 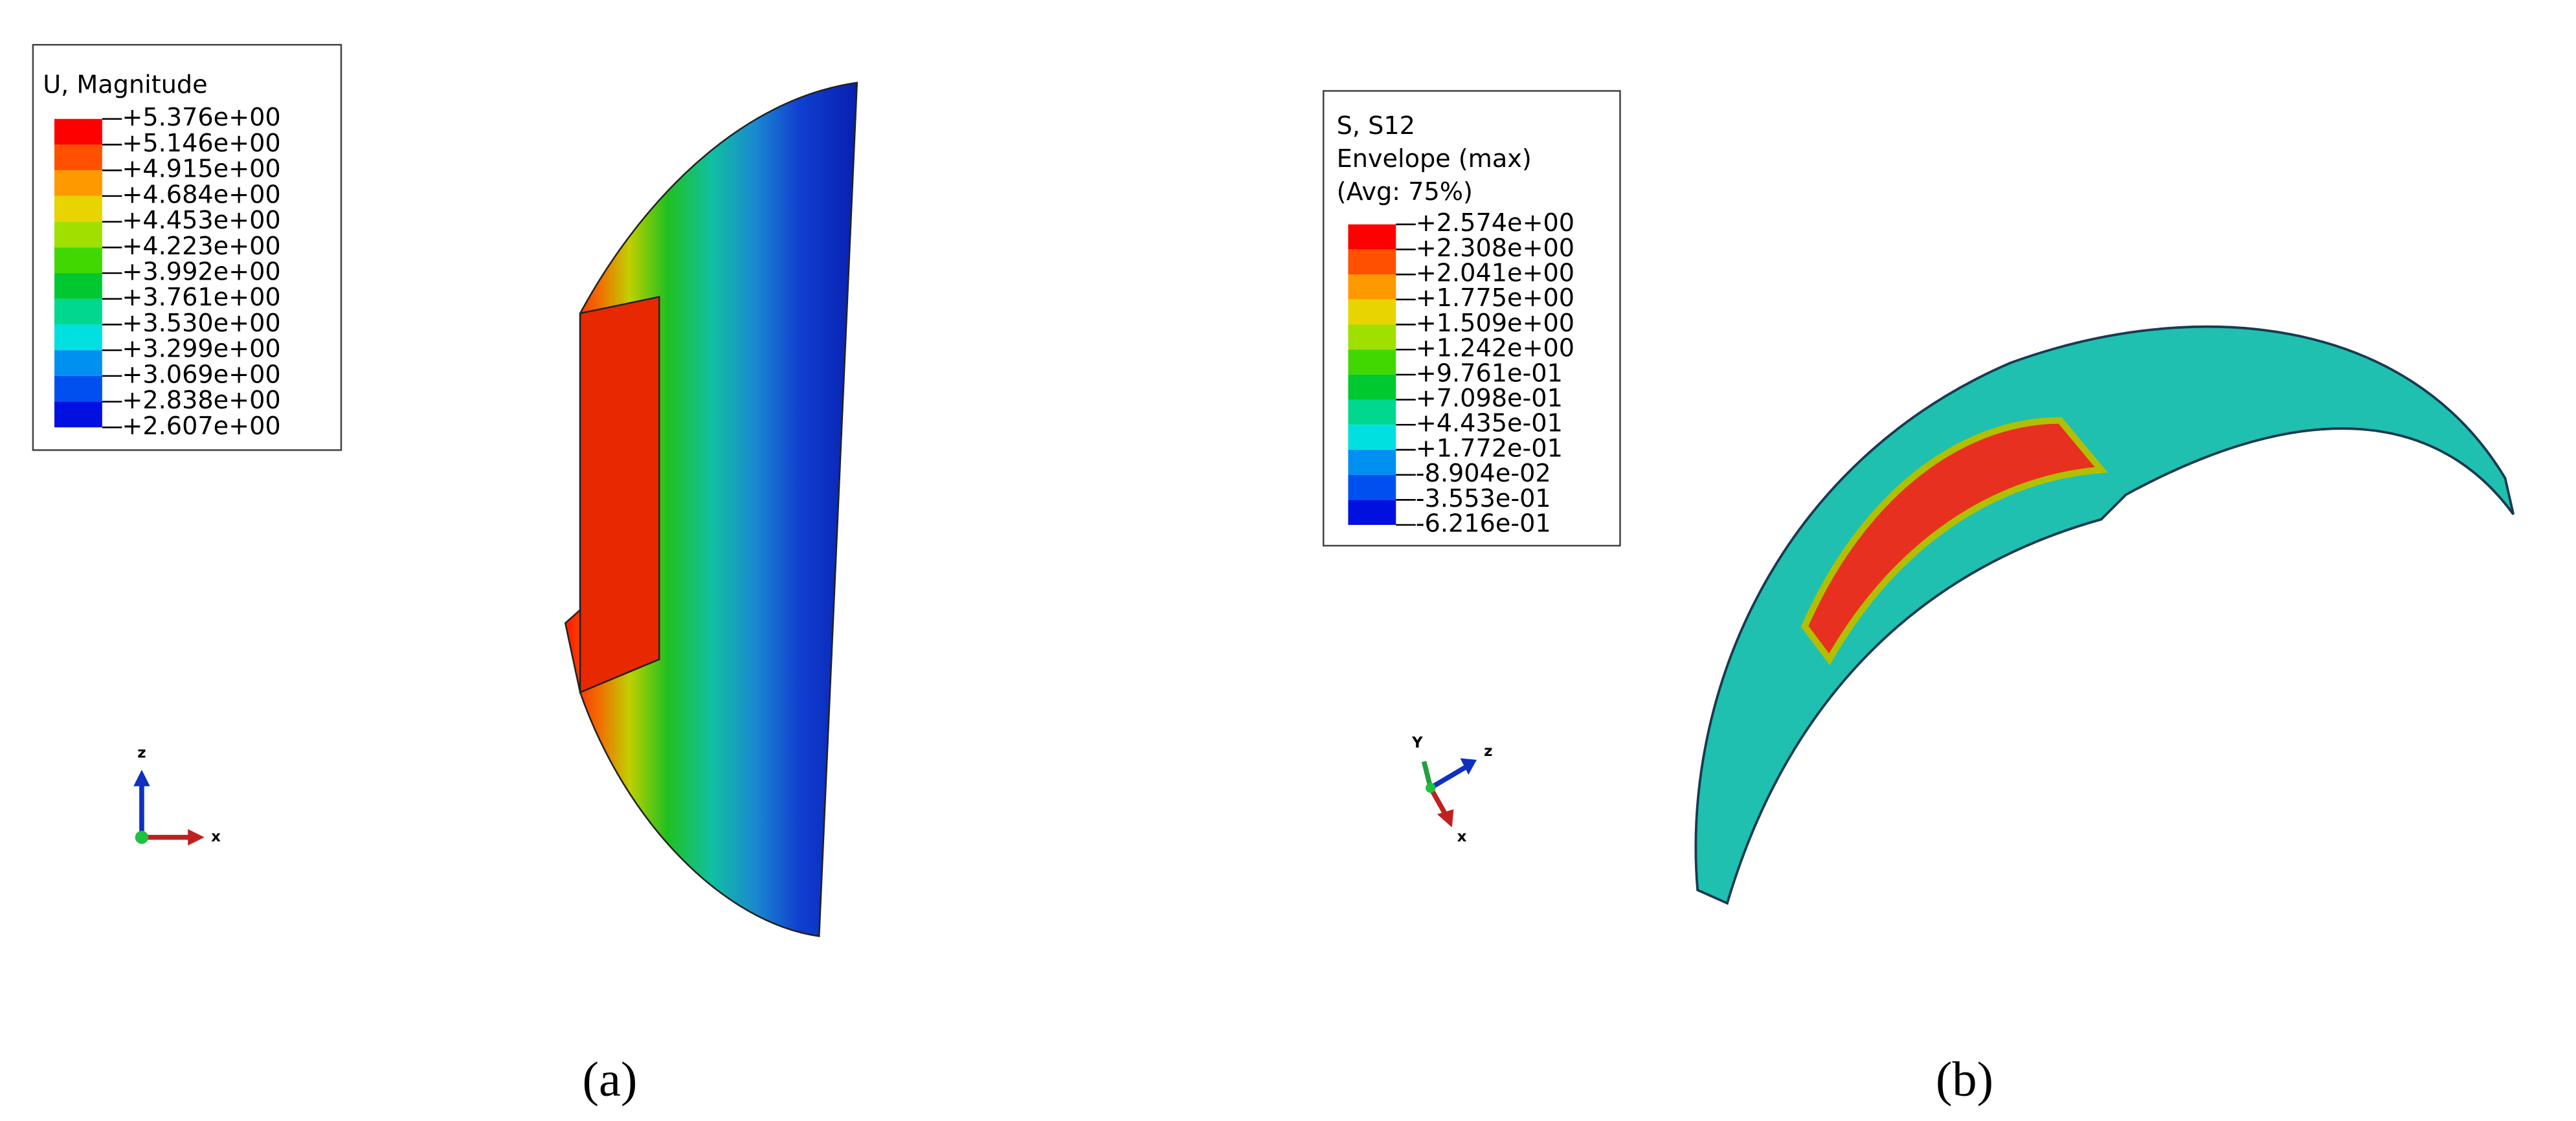 I want to click on axis-label: Y, so click(x=1417, y=743).